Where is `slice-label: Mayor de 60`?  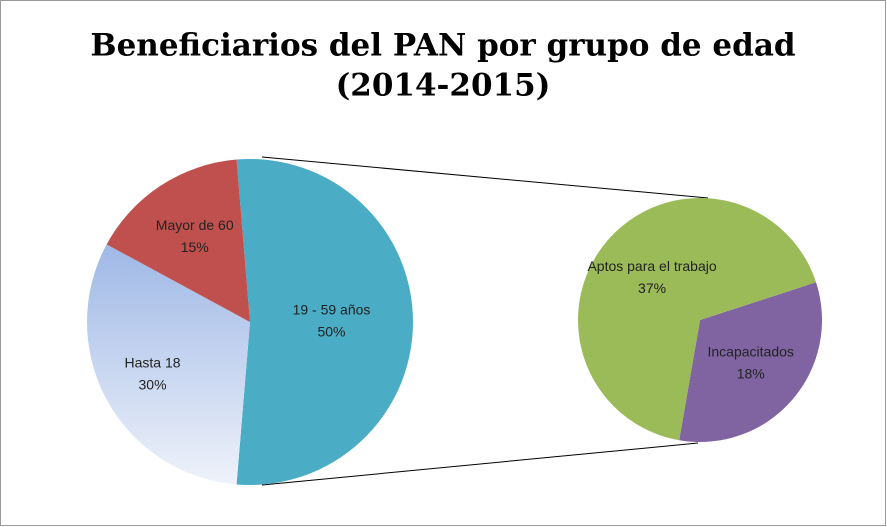 slice-label: Mayor de 60 is located at coordinates (195, 225).